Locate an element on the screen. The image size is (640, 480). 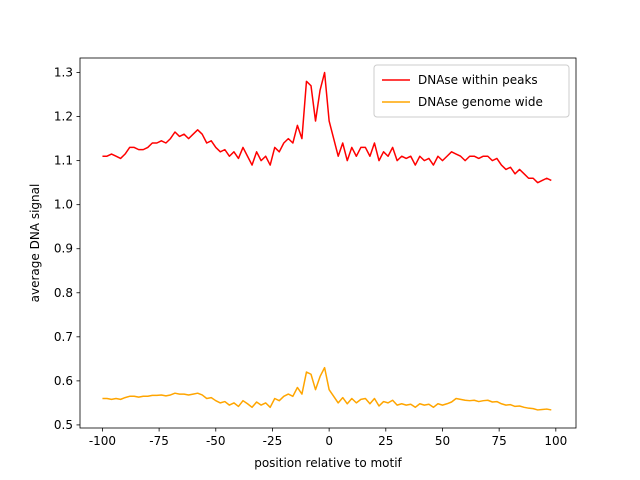
x-axis-label: position relative to motif is located at coordinates (328, 463).